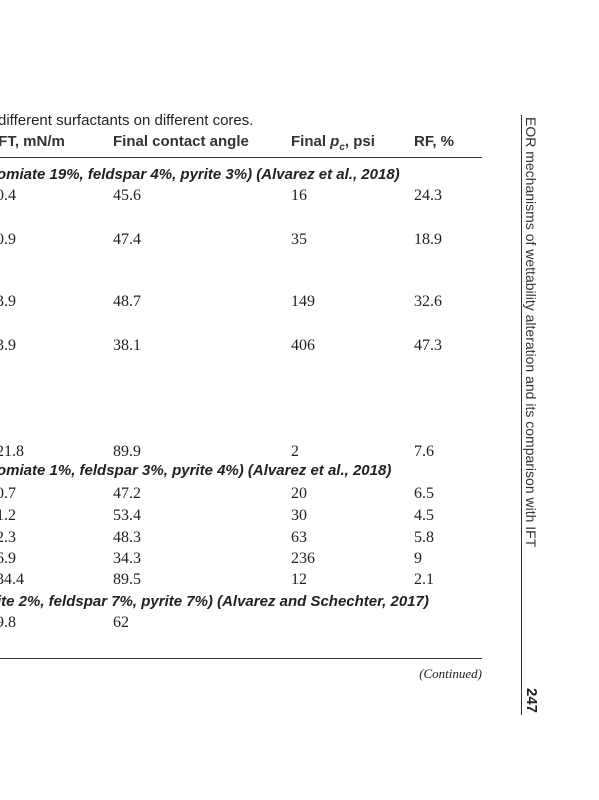 Image resolution: width=599 pixels, height=800 pixels. Describe the element at coordinates (127, 558) in the screenshot. I see `table-cell: 34.3` at that location.